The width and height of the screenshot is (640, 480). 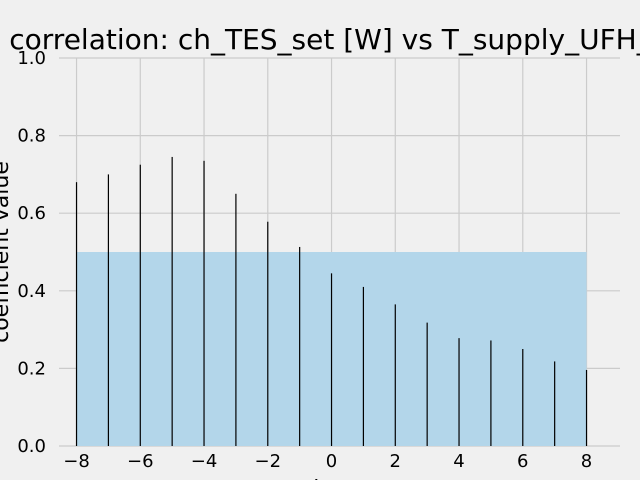 I want to click on y-tick-label: 0.0, so click(x=31, y=446).